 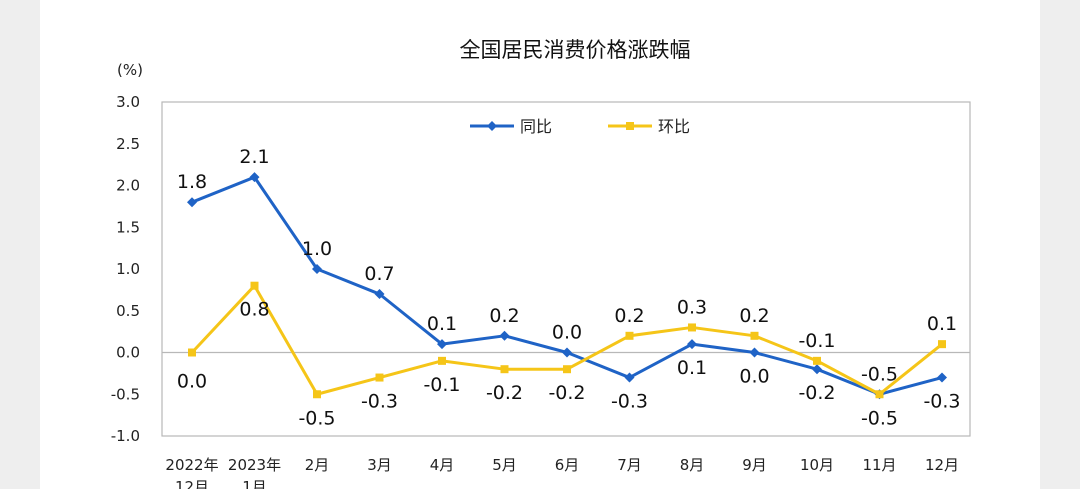 I want to click on legend-label: 环比, so click(x=674, y=126).